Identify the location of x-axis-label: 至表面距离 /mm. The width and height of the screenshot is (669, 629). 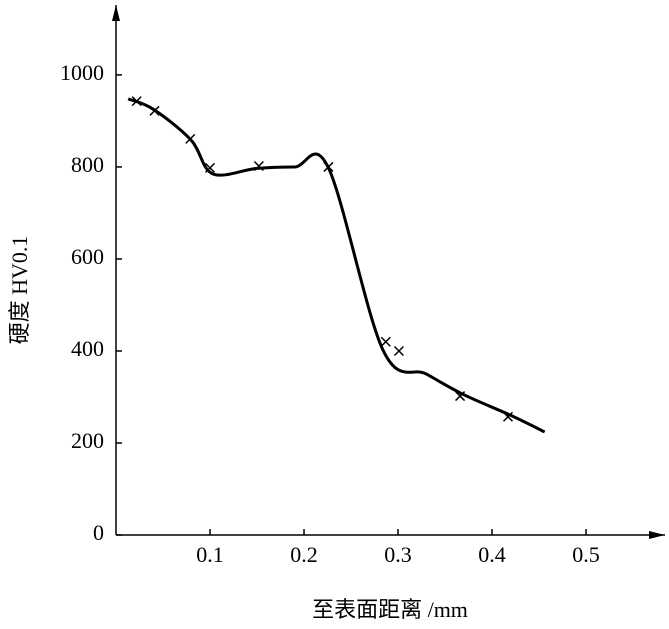
(390, 609).